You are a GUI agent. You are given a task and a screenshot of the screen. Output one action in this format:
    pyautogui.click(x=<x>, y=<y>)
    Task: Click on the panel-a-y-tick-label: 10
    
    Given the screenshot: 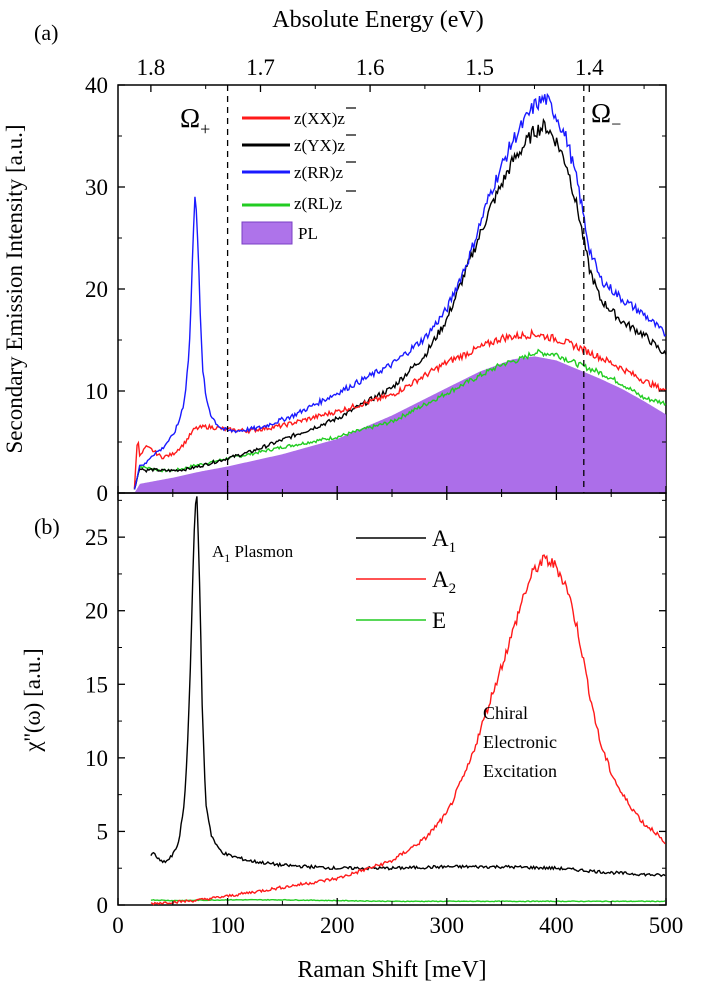 What is the action you would take?
    pyautogui.click(x=96, y=391)
    